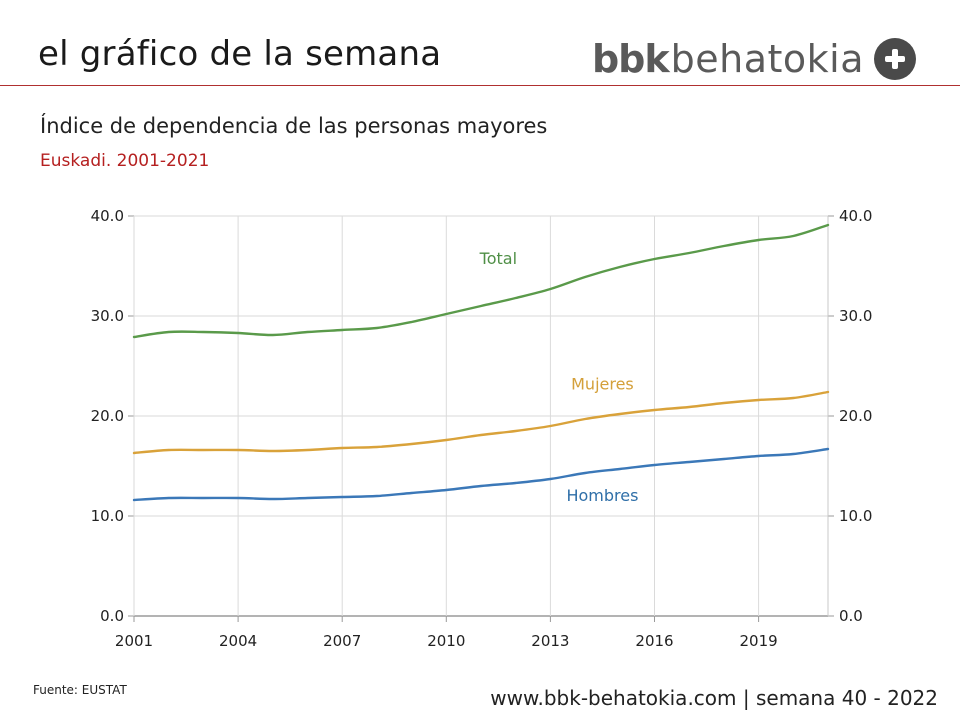 This screenshot has width=960, height=720. What do you see at coordinates (107, 216) in the screenshot?
I see `y-tick-label: 40.0` at bounding box center [107, 216].